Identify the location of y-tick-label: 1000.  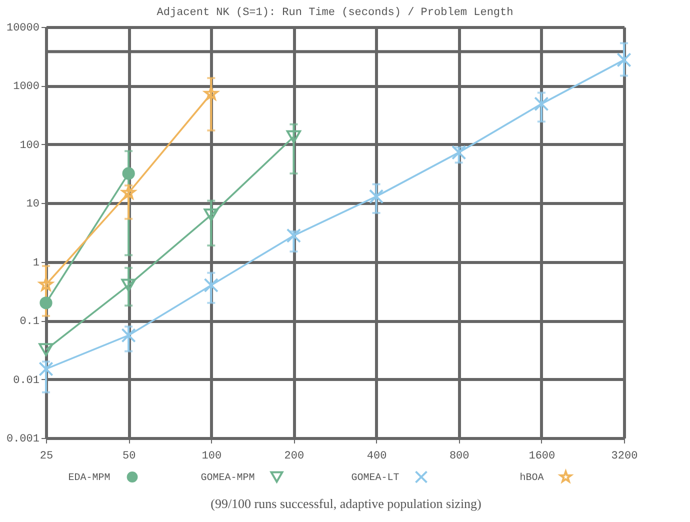
(26, 87).